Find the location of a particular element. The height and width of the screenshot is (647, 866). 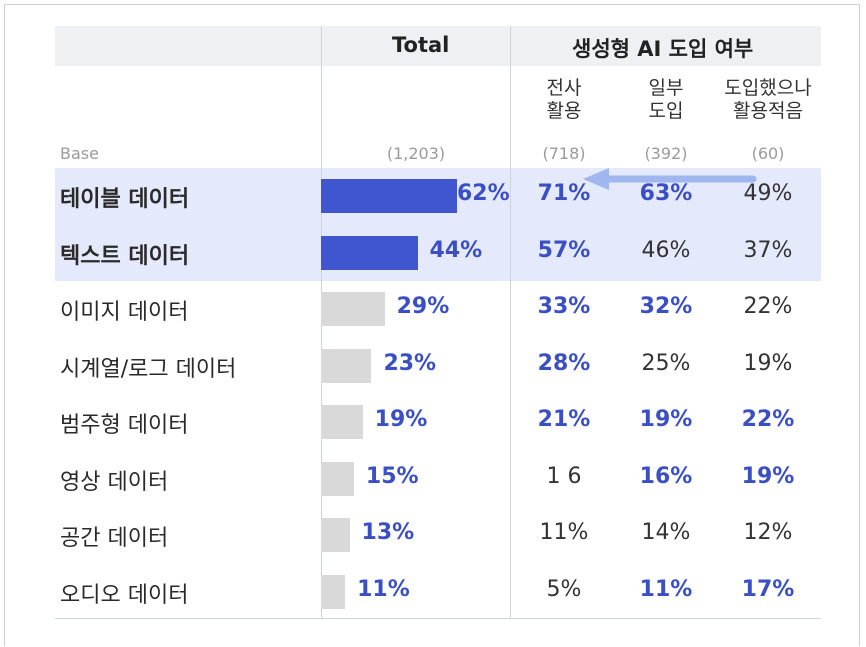

subgroup-value-2: 16% is located at coordinates (666, 476).